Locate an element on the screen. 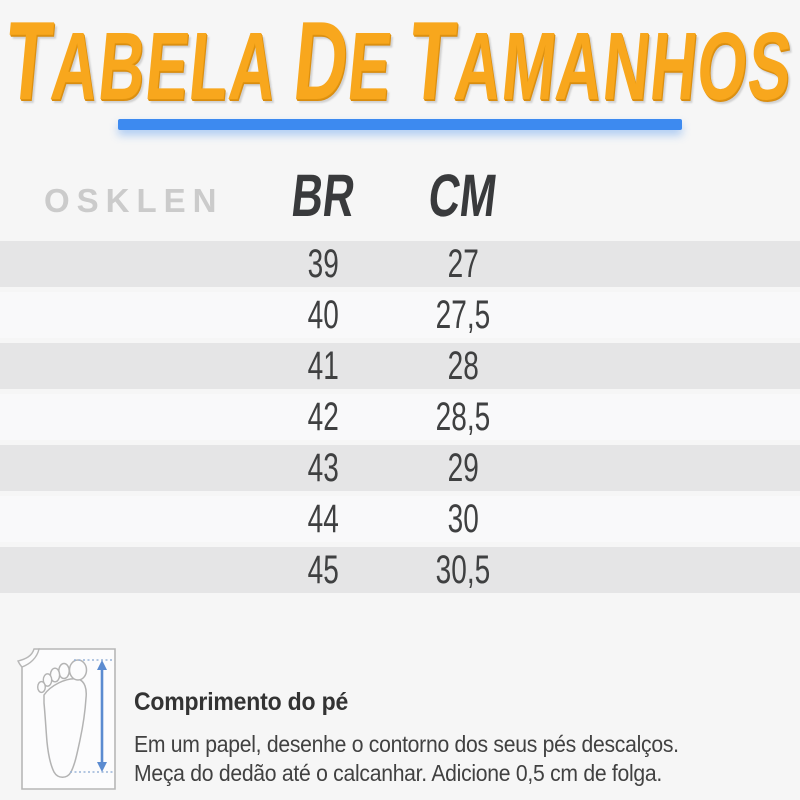 Image resolution: width=800 pixels, height=800 pixels. cell-cm: 30,5 is located at coordinates (463, 570).